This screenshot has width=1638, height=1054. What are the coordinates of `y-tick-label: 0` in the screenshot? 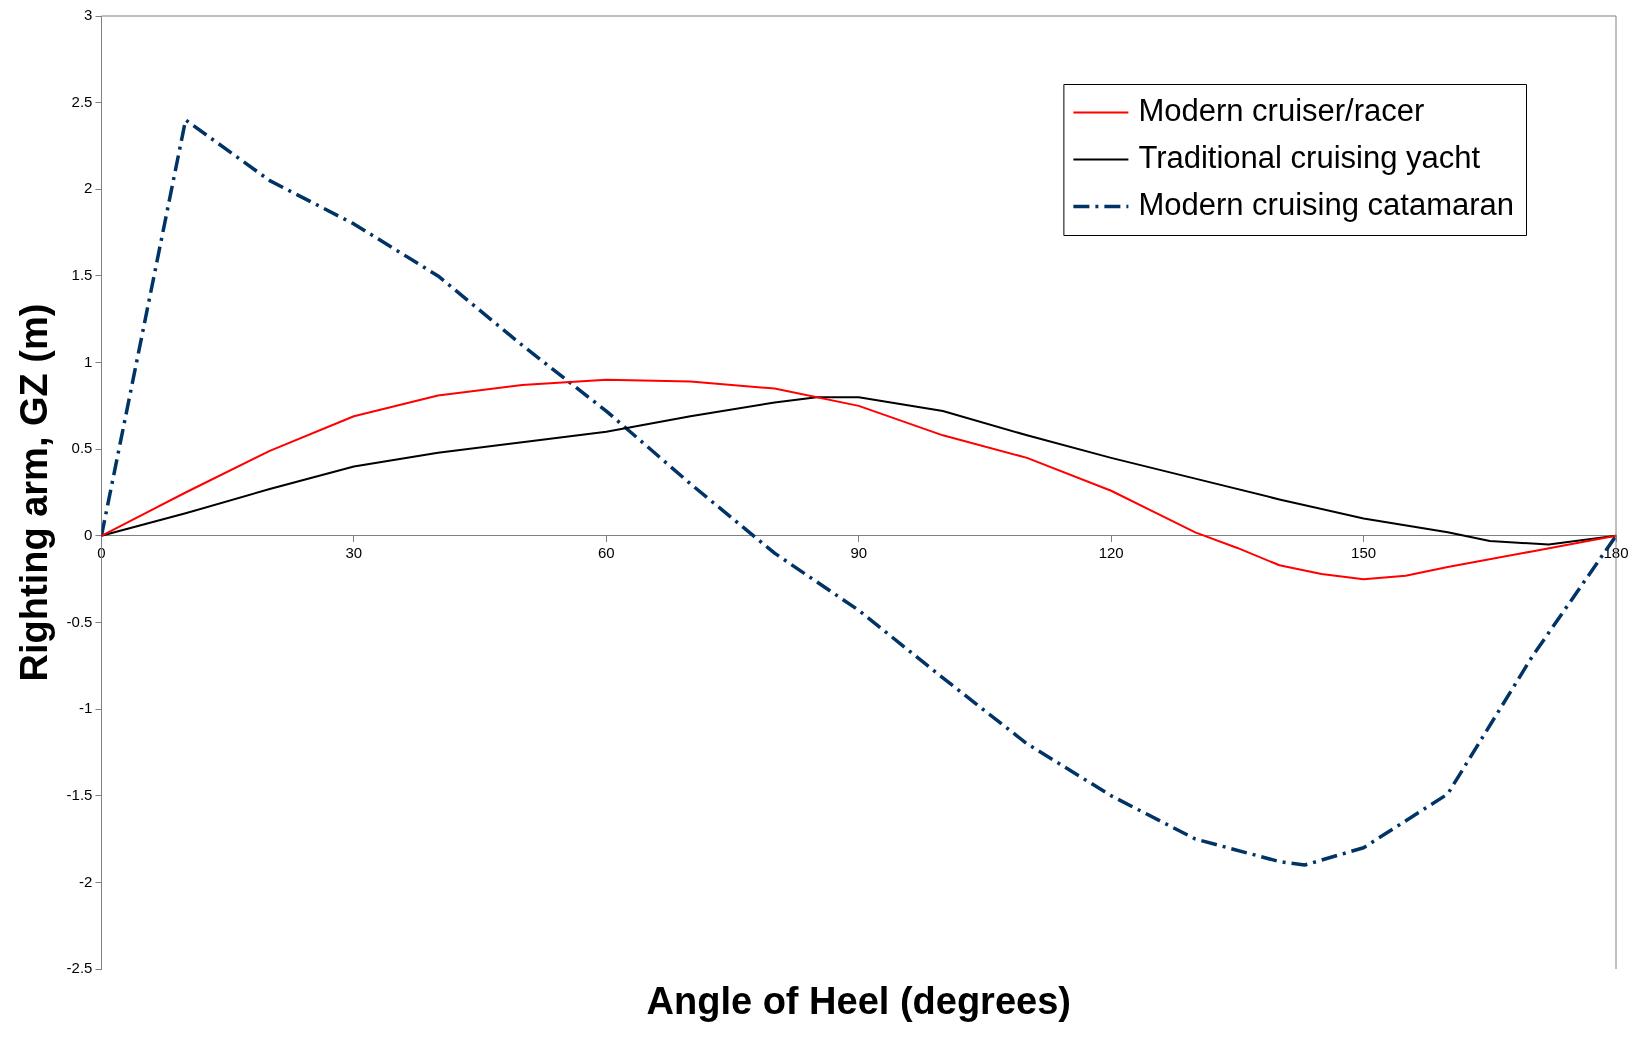 It's located at (88, 534).